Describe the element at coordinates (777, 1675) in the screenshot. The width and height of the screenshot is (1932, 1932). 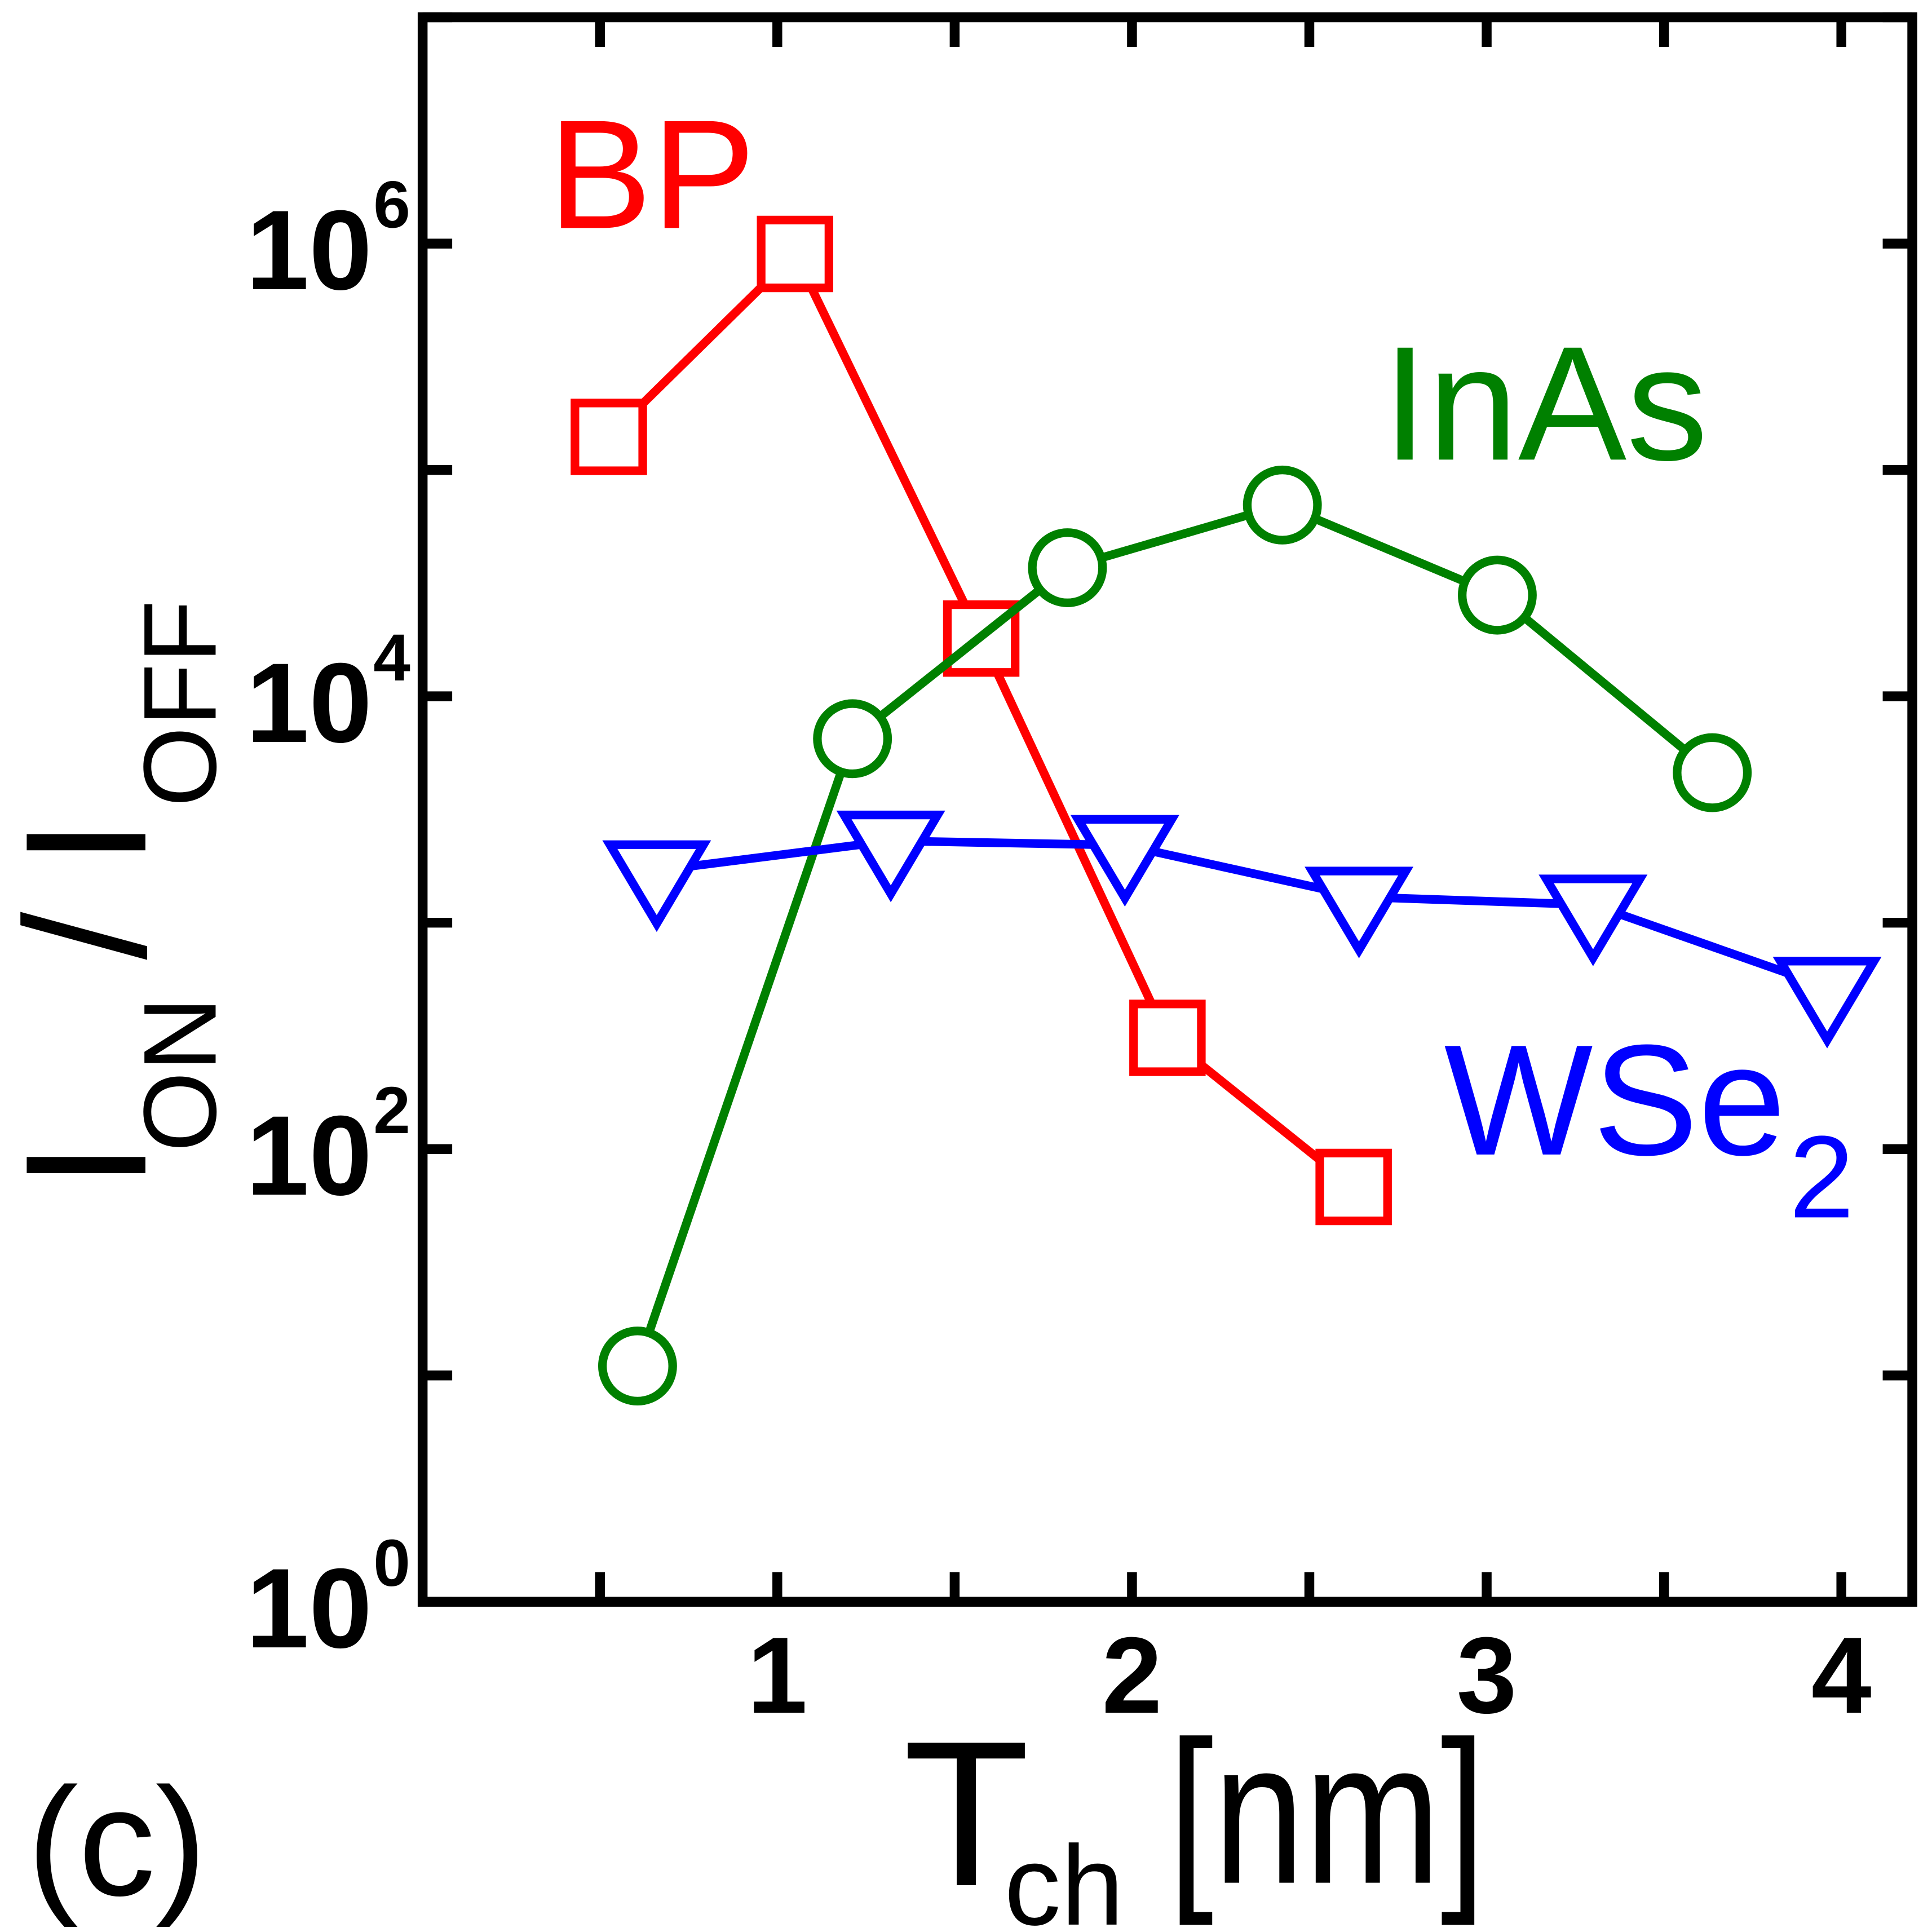
I see `x-tick-label: 1` at that location.